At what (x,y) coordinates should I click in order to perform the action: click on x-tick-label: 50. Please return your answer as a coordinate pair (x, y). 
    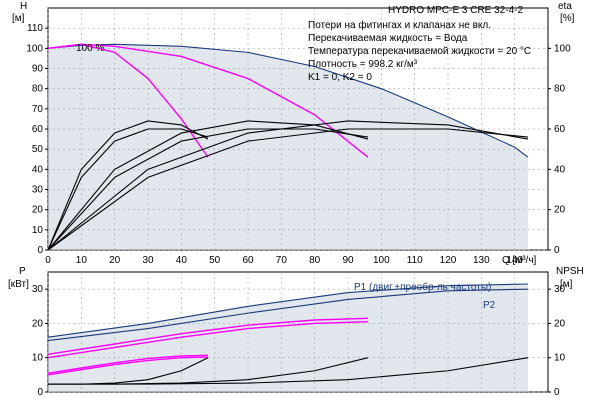
    Looking at the image, I should click on (215, 260).